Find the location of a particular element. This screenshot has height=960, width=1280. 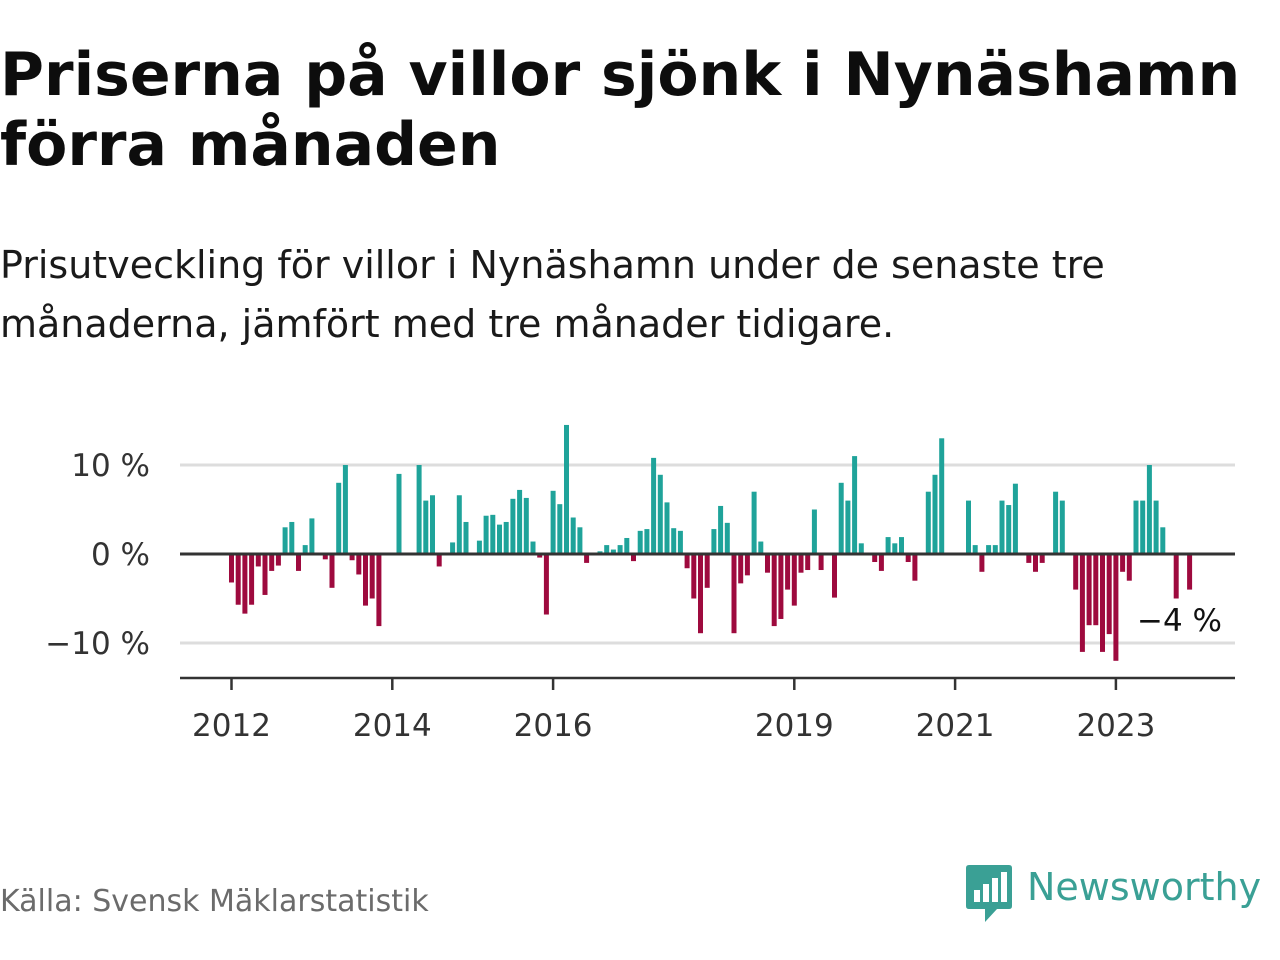

x-tick-label: 2016 is located at coordinates (553, 726).